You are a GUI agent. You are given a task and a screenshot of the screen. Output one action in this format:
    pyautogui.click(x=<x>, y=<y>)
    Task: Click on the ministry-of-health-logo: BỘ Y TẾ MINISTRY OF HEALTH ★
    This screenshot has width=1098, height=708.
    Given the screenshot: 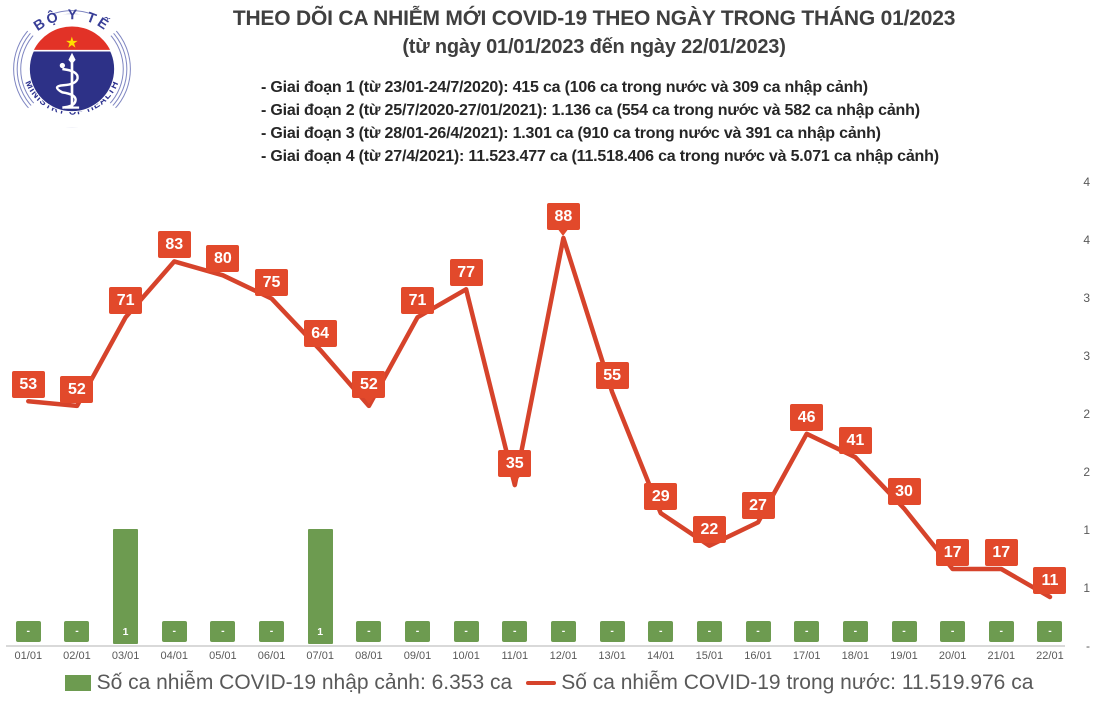 What is the action you would take?
    pyautogui.click(x=72, y=67)
    